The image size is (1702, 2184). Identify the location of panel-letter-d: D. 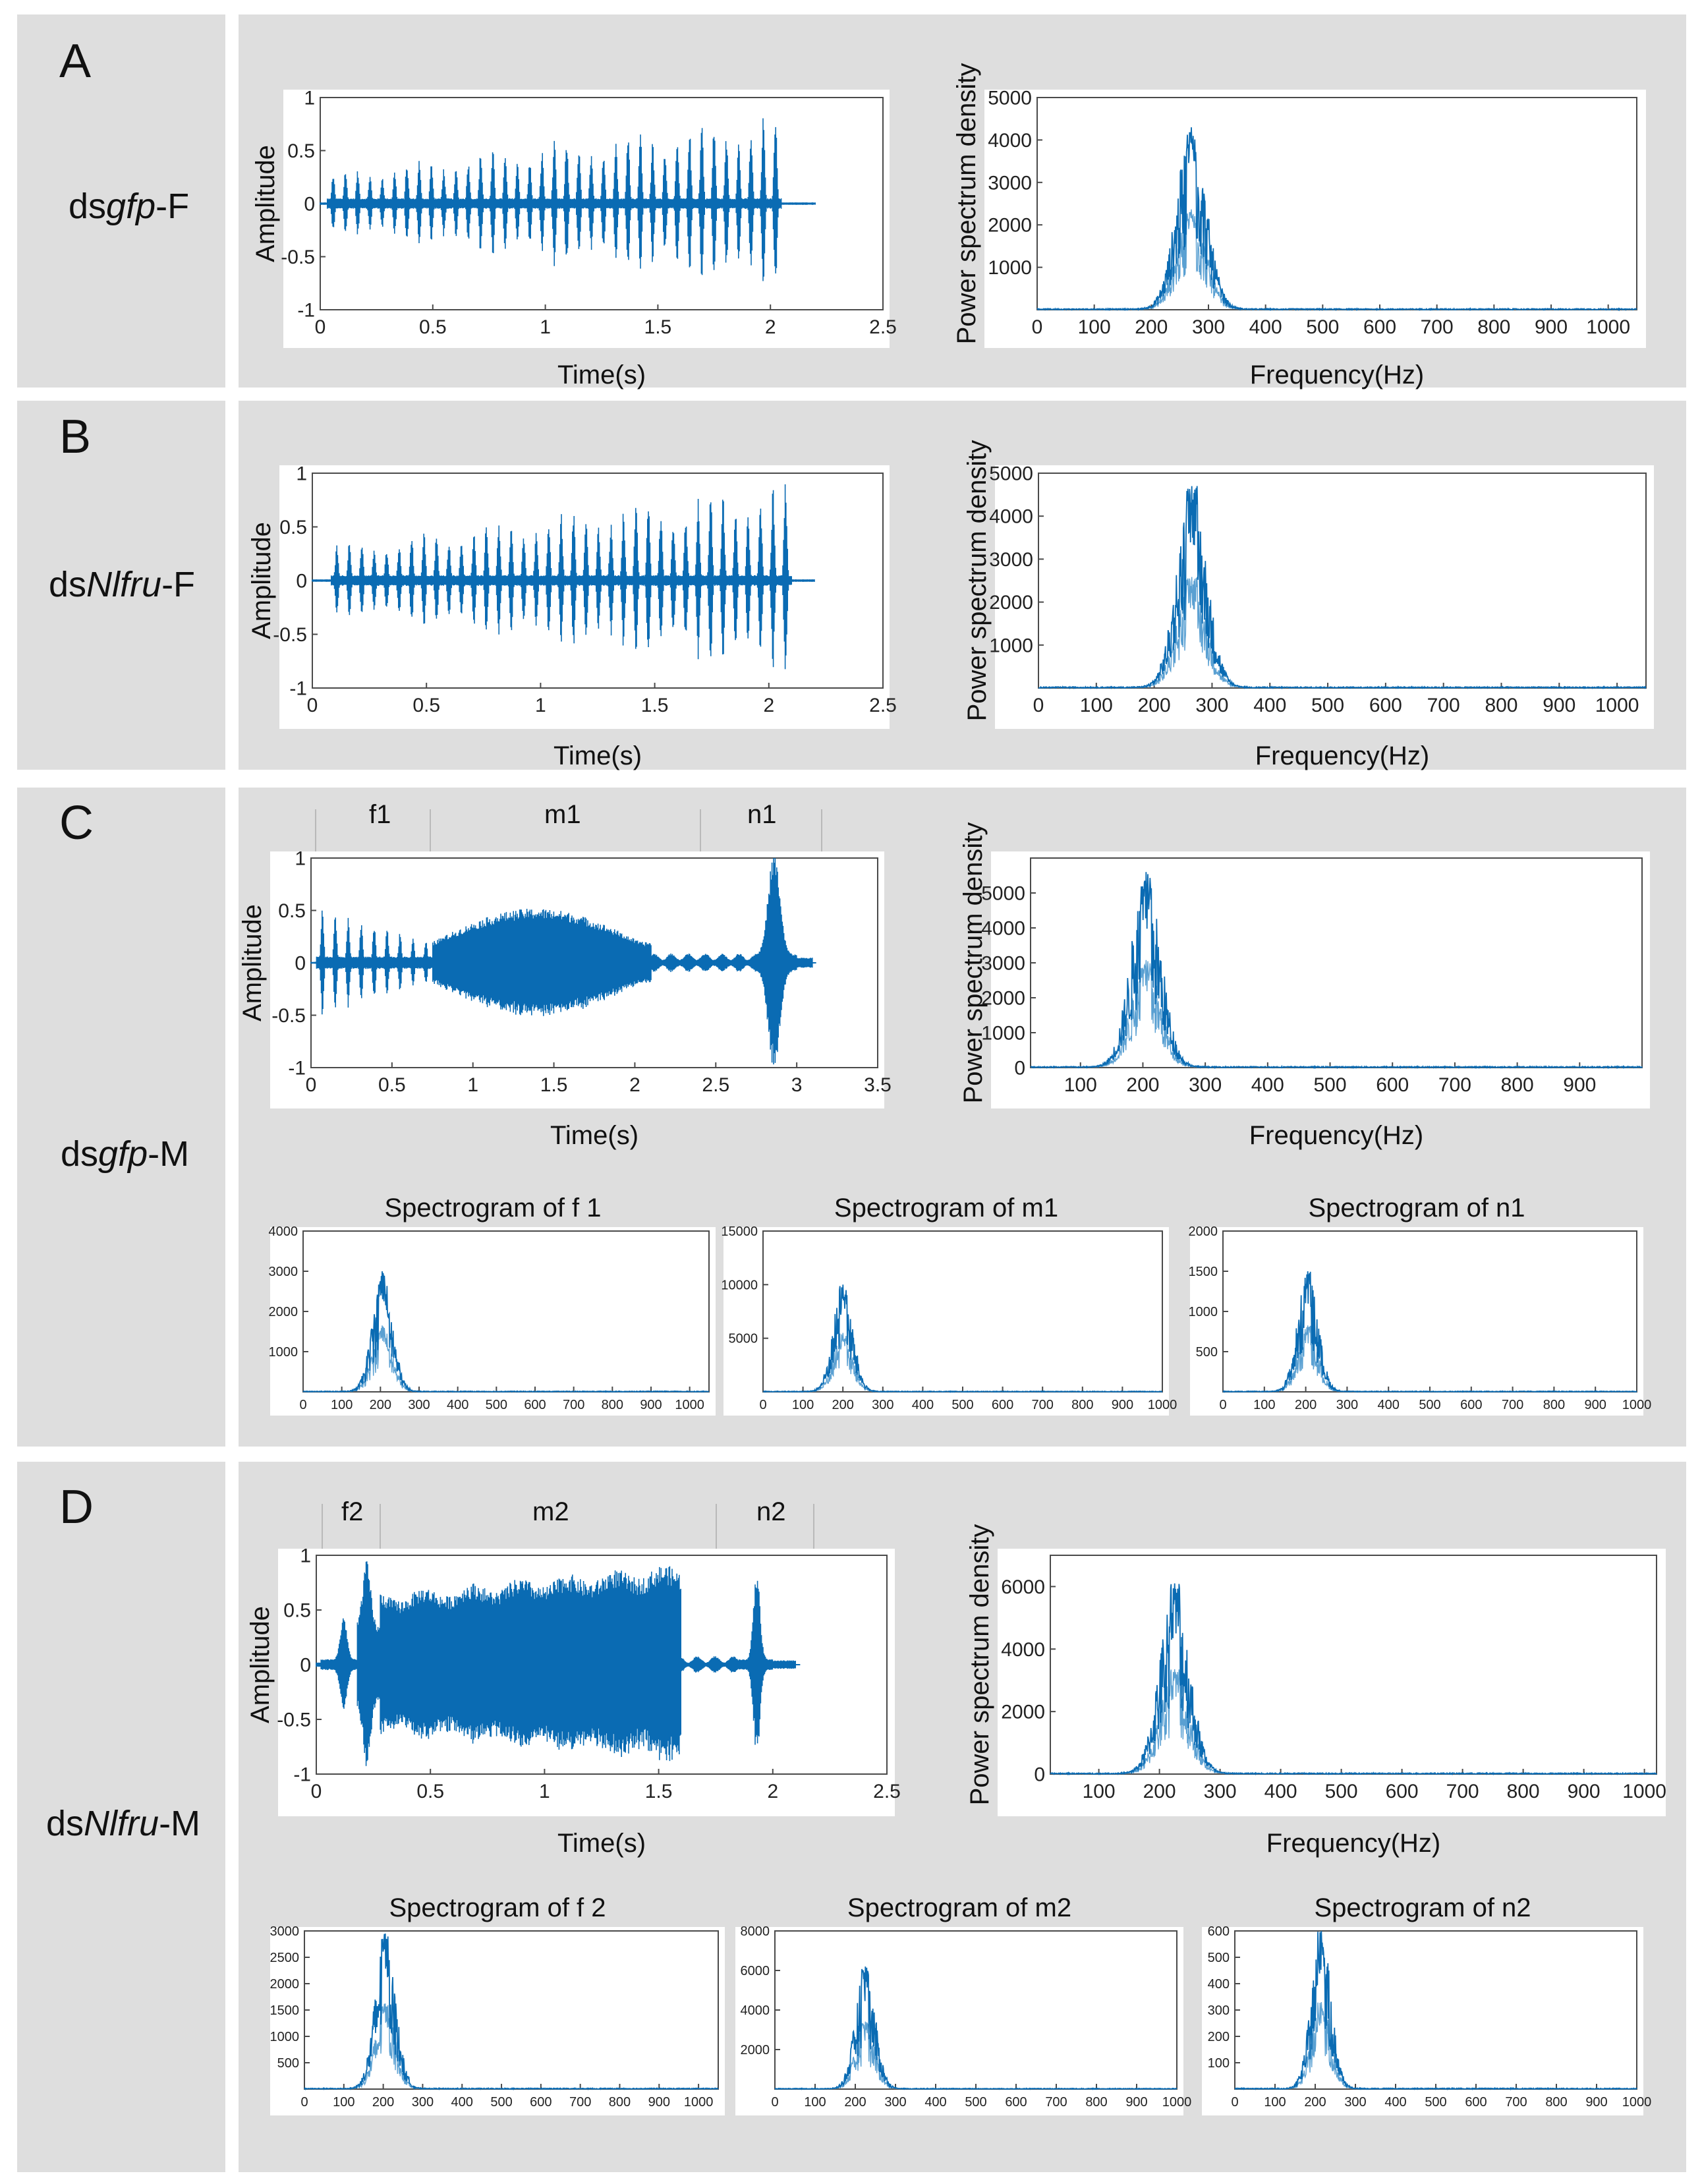
(76, 1507).